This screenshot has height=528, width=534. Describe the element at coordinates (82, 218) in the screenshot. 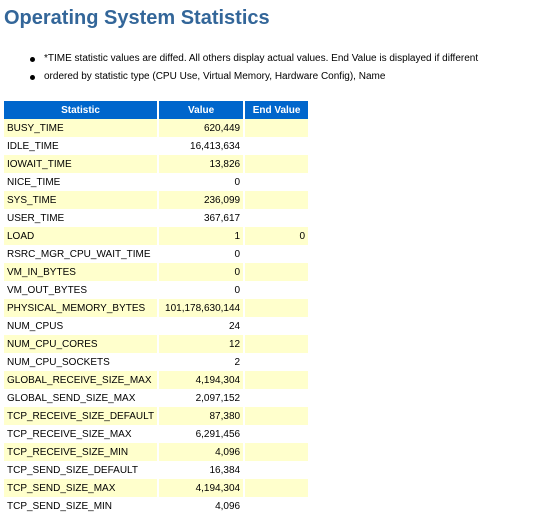

I see `statistic-name-cell: USER_TIME` at that location.